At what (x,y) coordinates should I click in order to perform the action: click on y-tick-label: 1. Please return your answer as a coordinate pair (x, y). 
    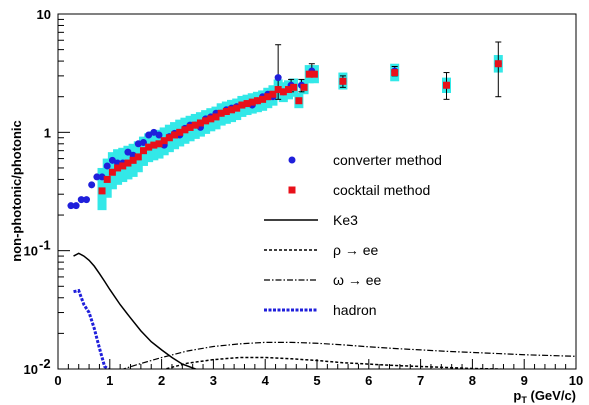
    Looking at the image, I should click on (47, 132).